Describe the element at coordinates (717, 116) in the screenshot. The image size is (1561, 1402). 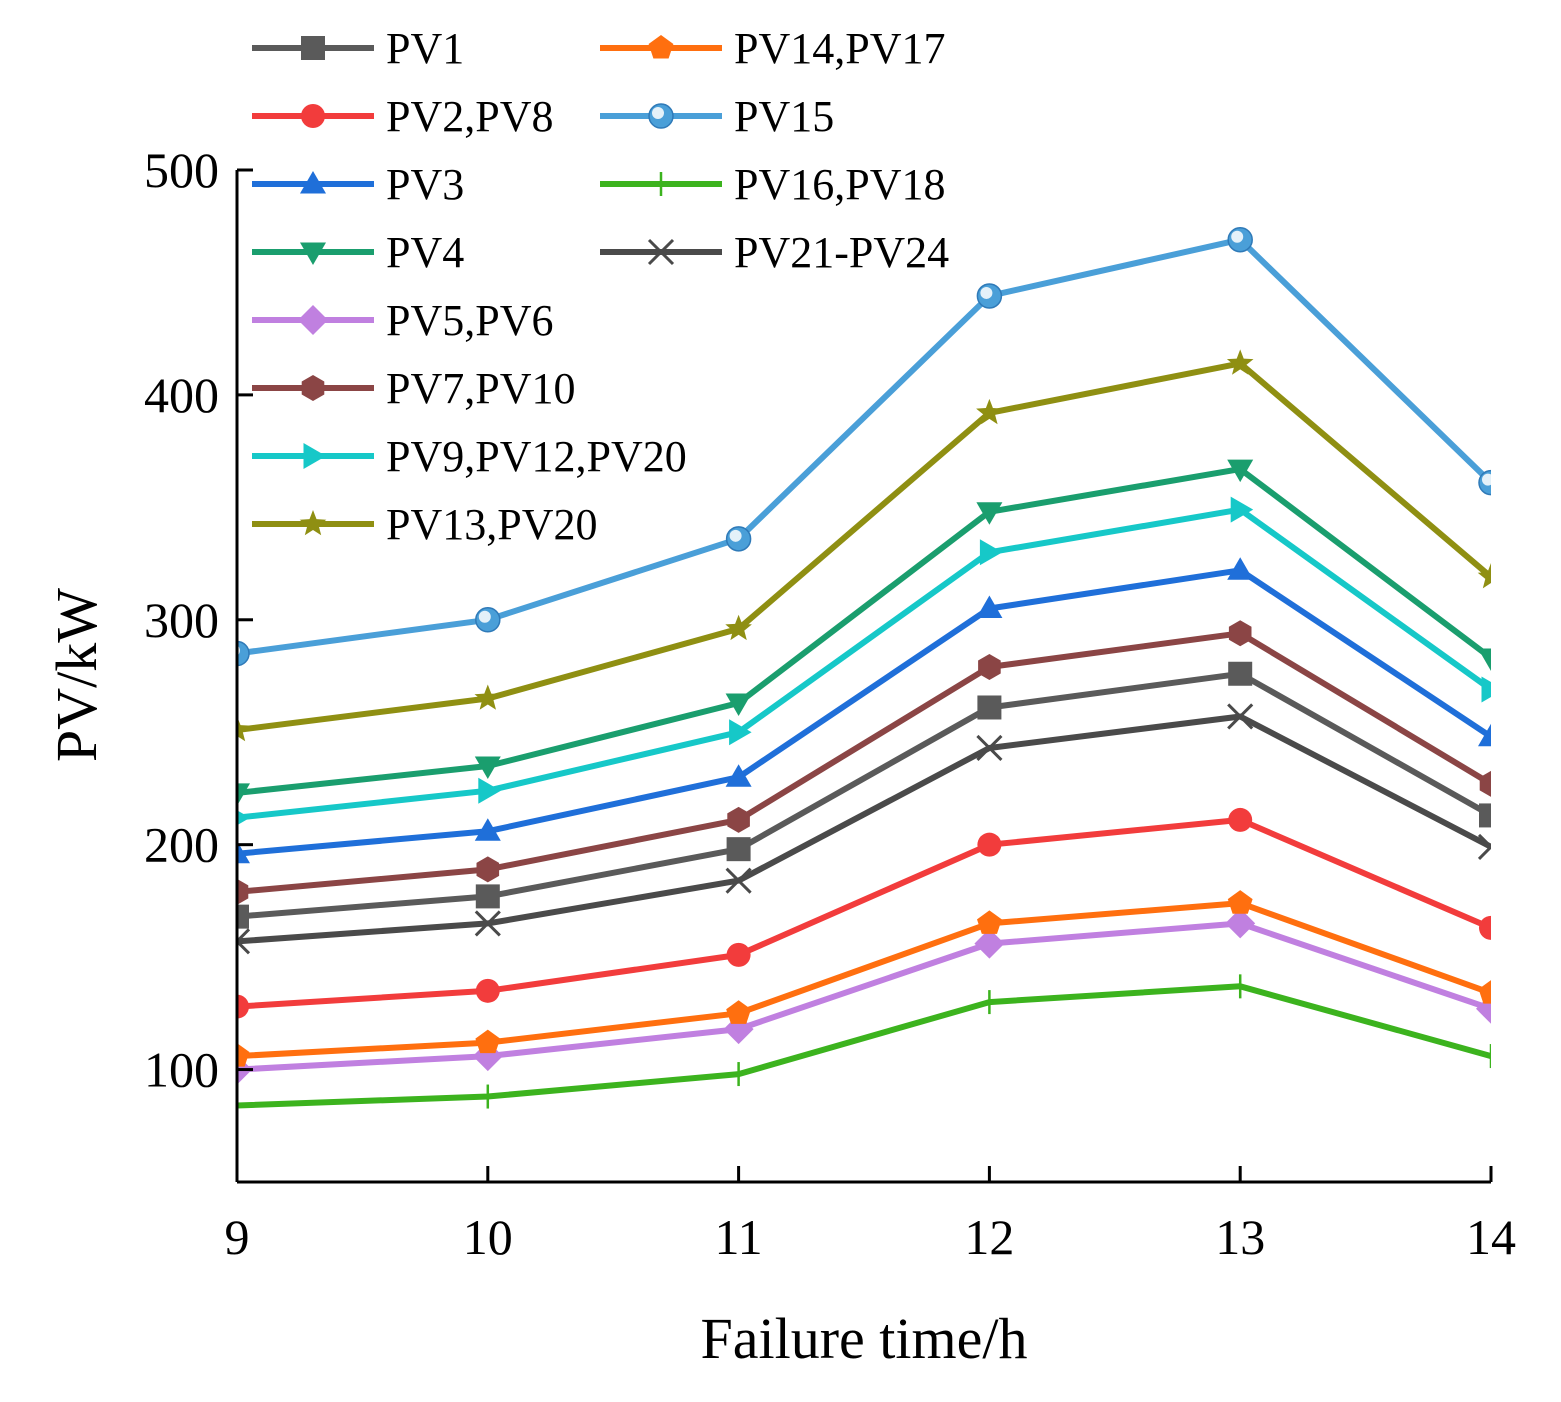
I see `legend-item-pv15: PV15` at that location.